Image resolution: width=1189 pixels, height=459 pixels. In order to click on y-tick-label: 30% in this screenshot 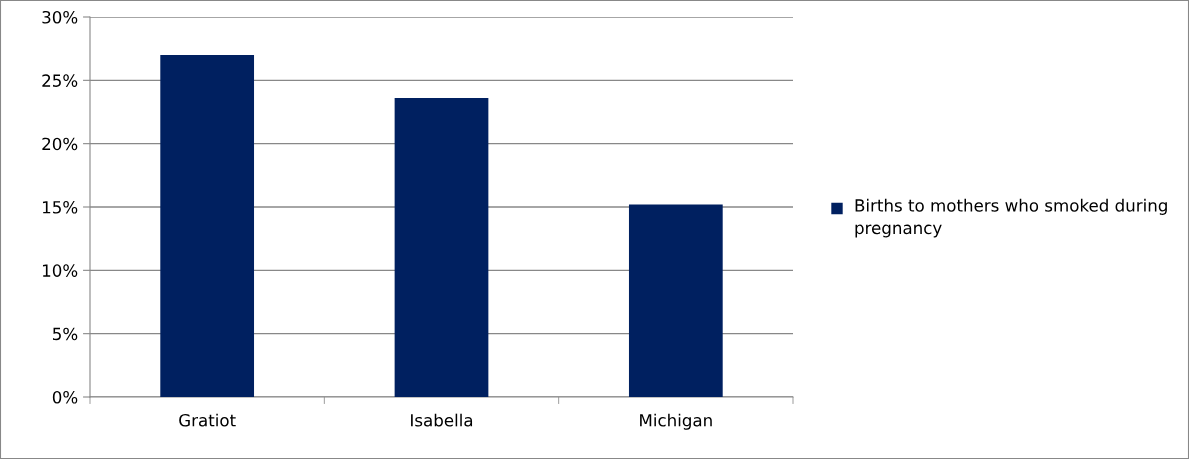, I will do `click(60, 17)`.